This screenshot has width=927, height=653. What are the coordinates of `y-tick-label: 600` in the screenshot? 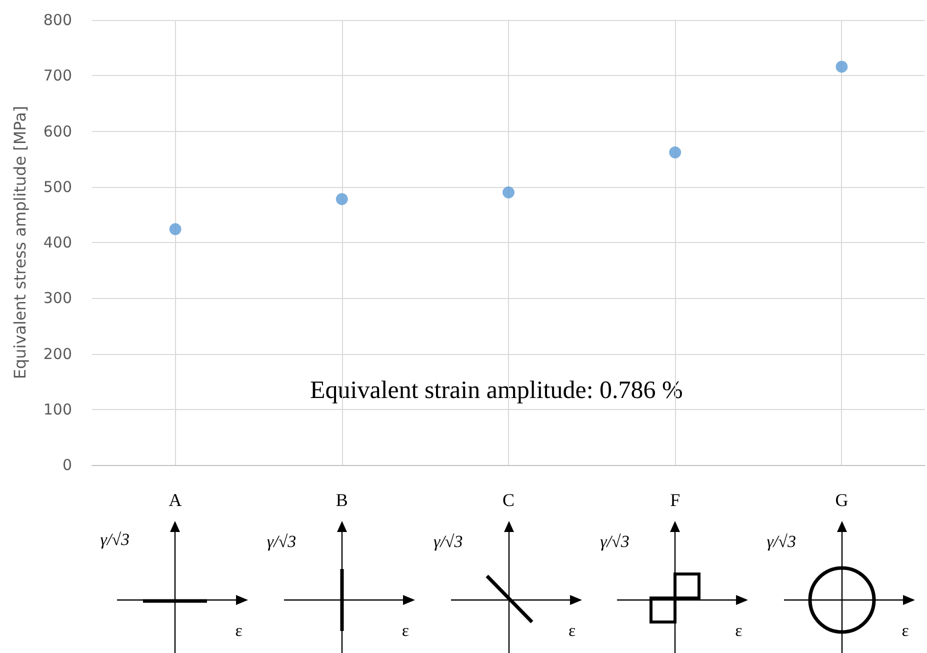 It's located at (57, 131).